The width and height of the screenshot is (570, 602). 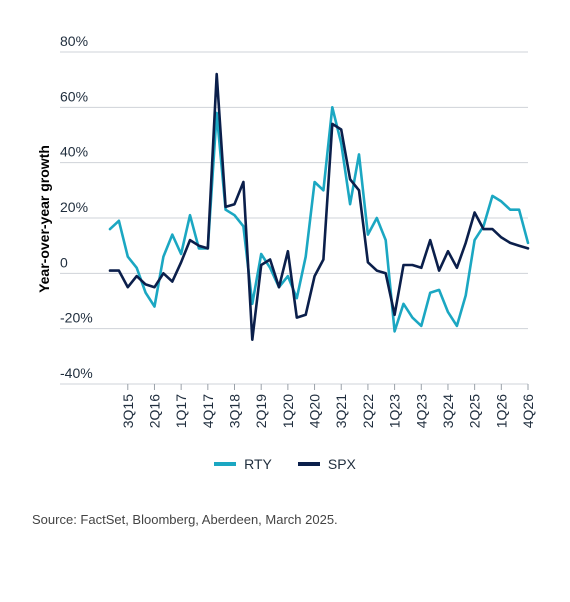 I want to click on legend-swatch-spx, so click(x=308, y=464).